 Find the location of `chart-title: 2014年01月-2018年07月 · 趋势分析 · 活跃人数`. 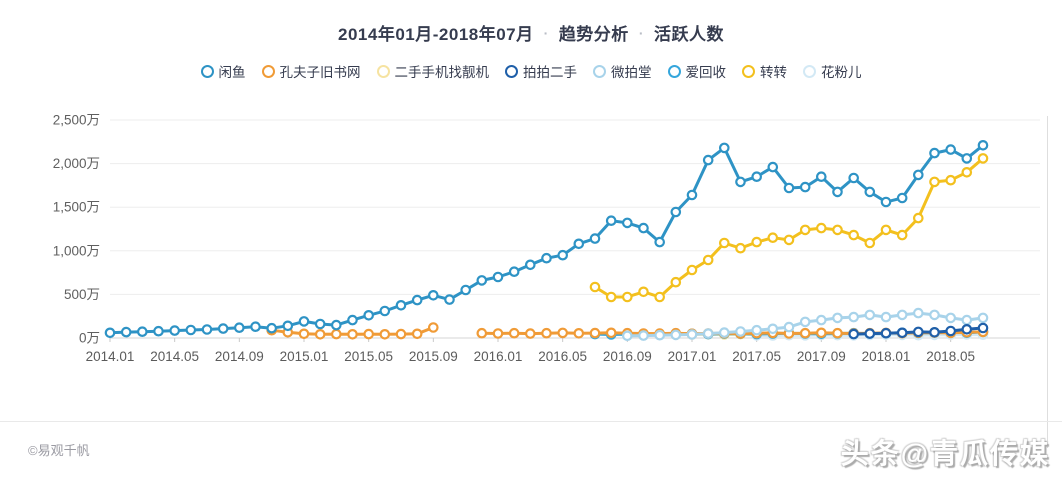

chart-title: 2014年01月-2018年07月 · 趋势分析 · 活跃人数 is located at coordinates (531, 32).